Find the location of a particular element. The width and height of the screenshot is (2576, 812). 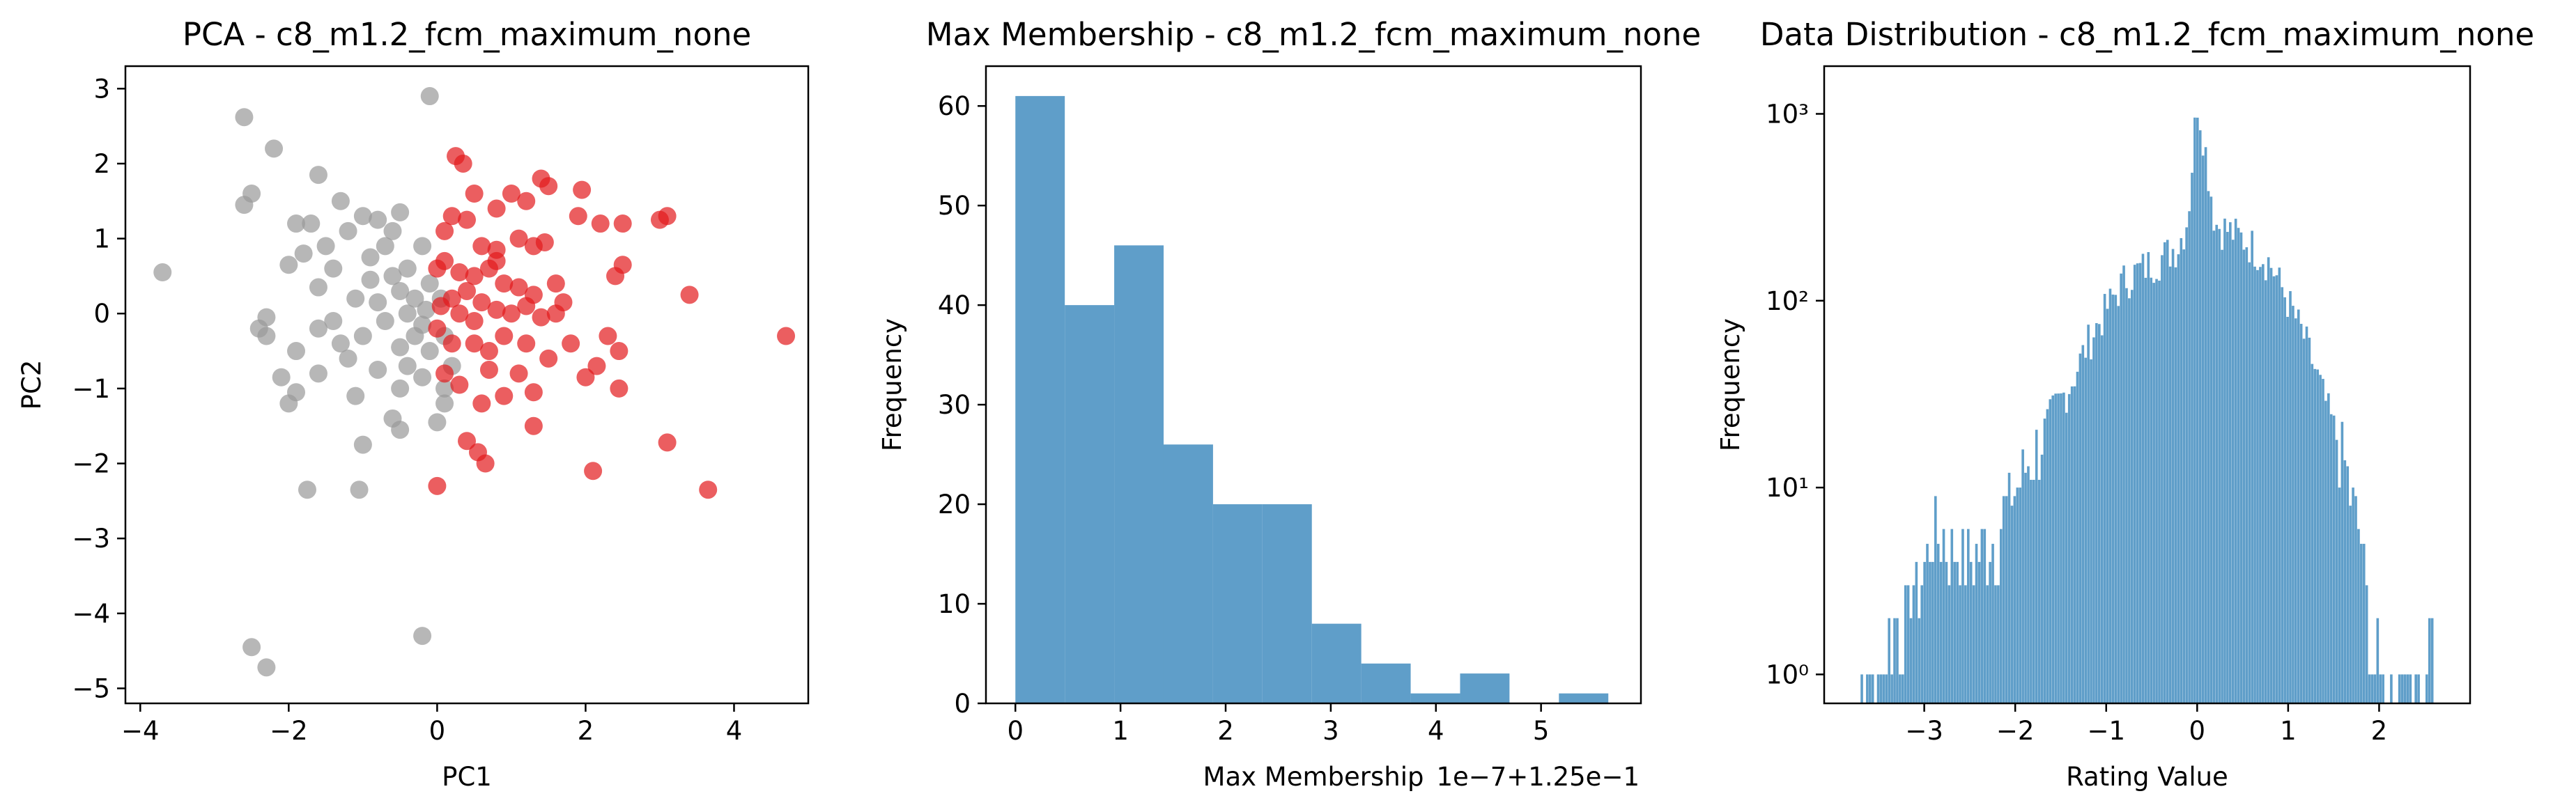

distribution-x-axis-label: Rating Value is located at coordinates (2147, 777).